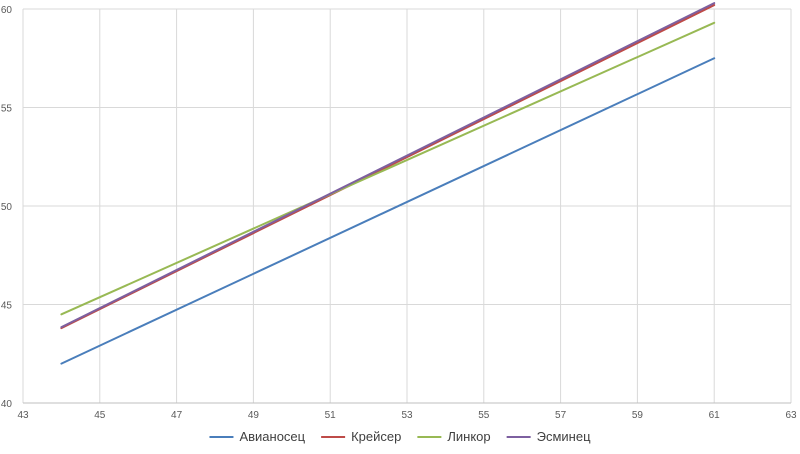 This screenshot has width=800, height=454. I want to click on x-tick-label: 57, so click(561, 415).